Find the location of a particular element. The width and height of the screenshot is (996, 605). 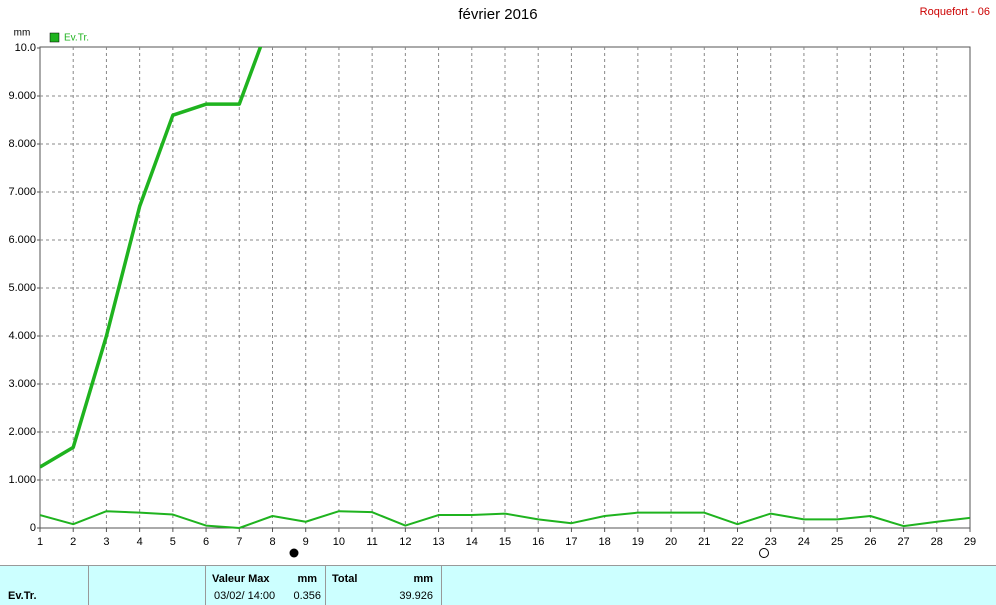

y-tick-label: 4.000 is located at coordinates (22, 336).